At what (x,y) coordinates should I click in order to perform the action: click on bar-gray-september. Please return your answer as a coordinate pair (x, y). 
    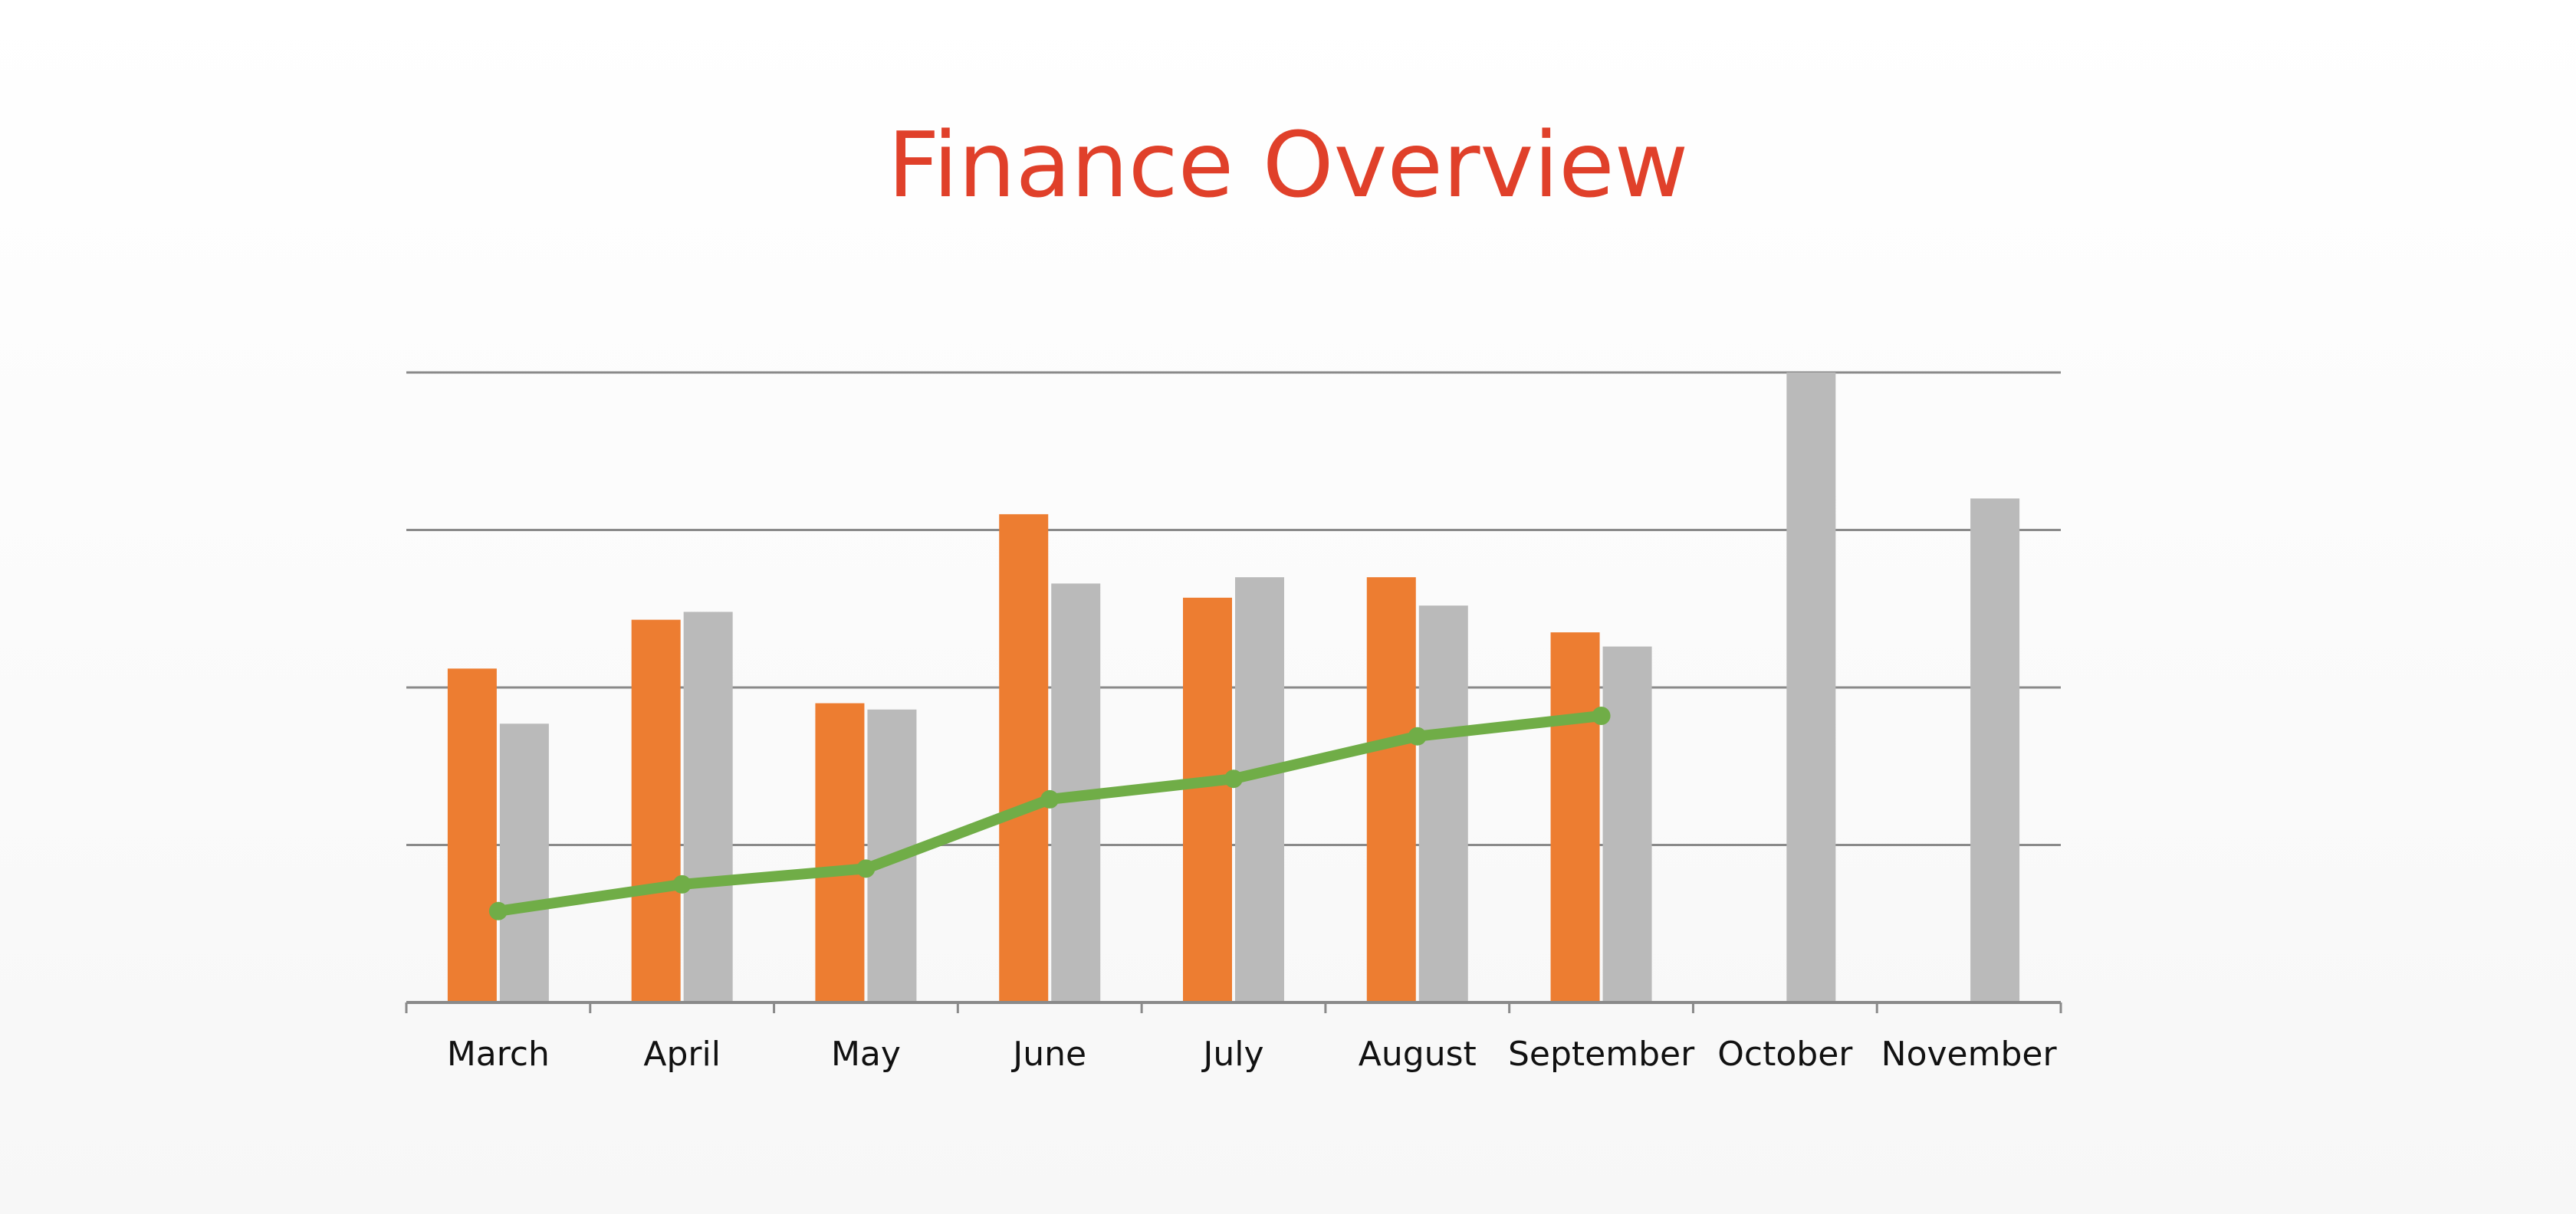
    Looking at the image, I should click on (1627, 824).